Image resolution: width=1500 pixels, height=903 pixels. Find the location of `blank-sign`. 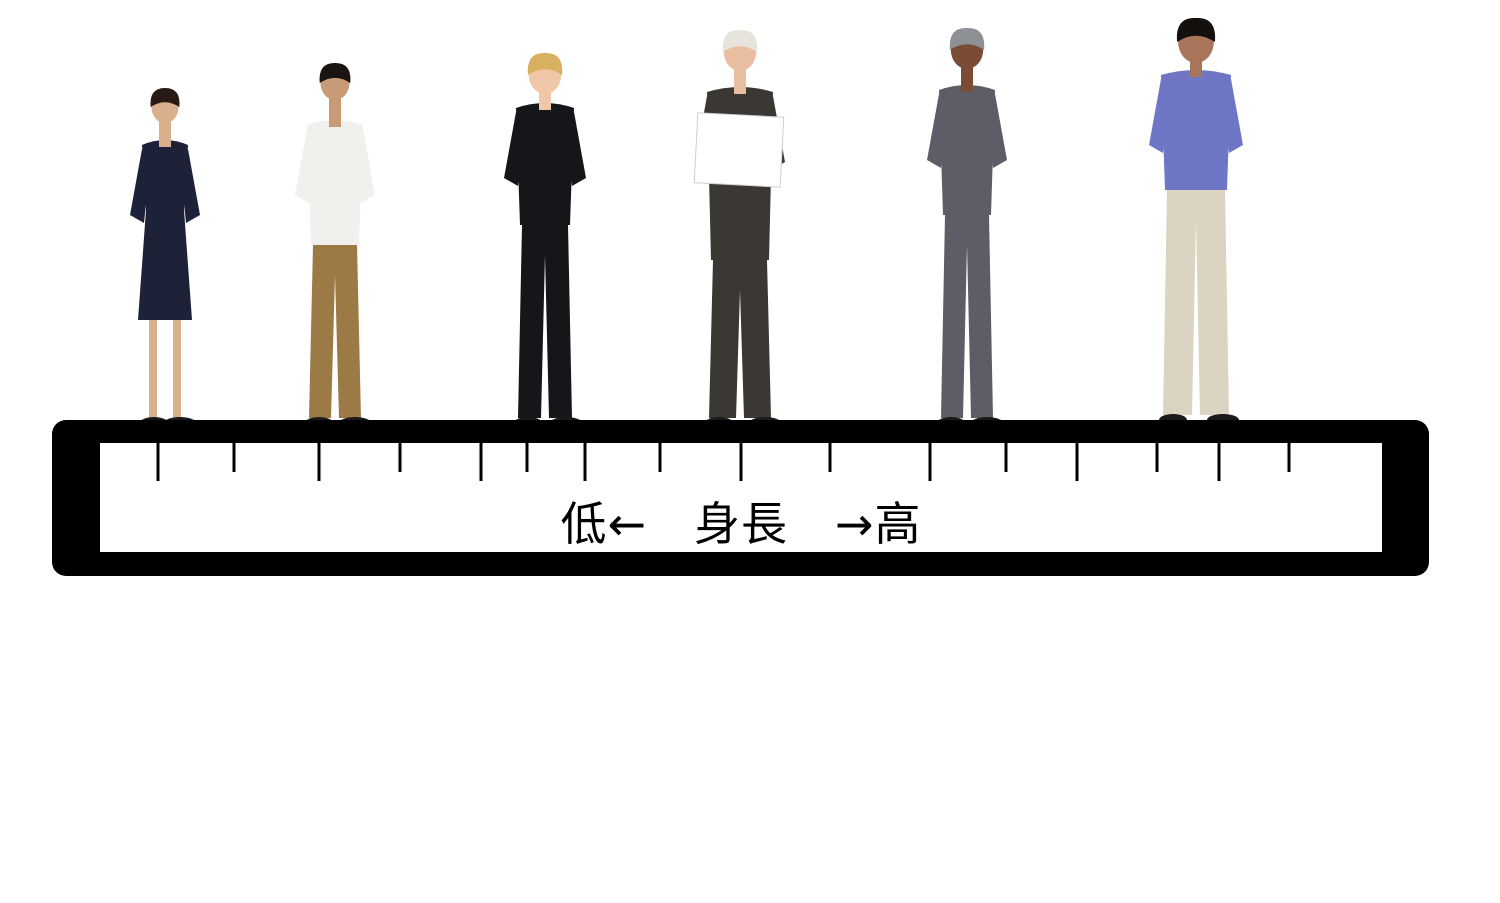

blank-sign is located at coordinates (739, 150).